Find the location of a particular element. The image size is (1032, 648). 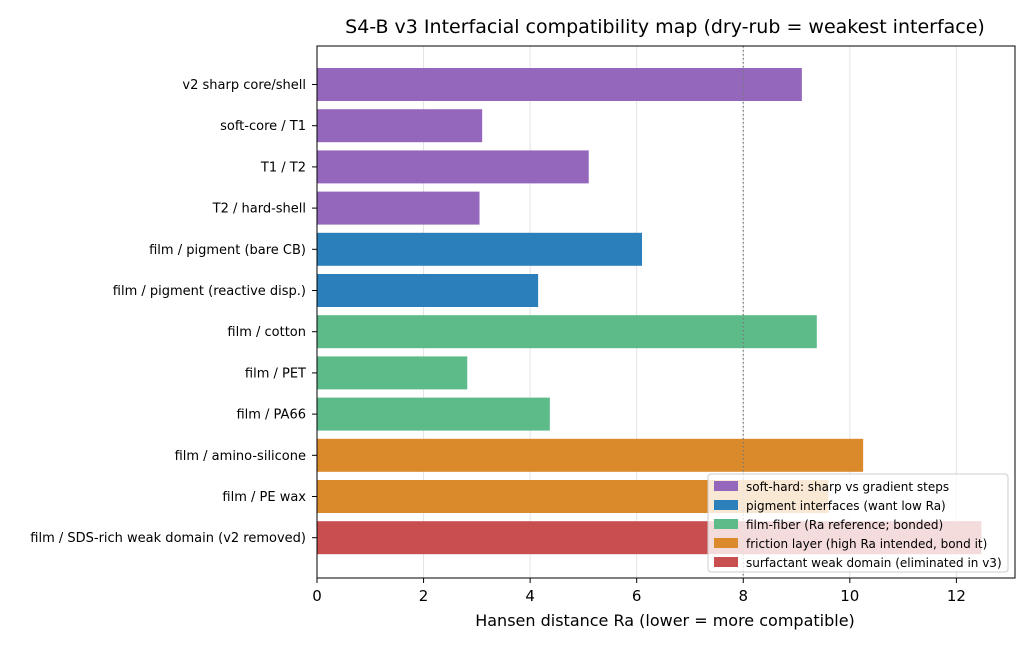

y-tick-label: film / PA66 is located at coordinates (271, 415).